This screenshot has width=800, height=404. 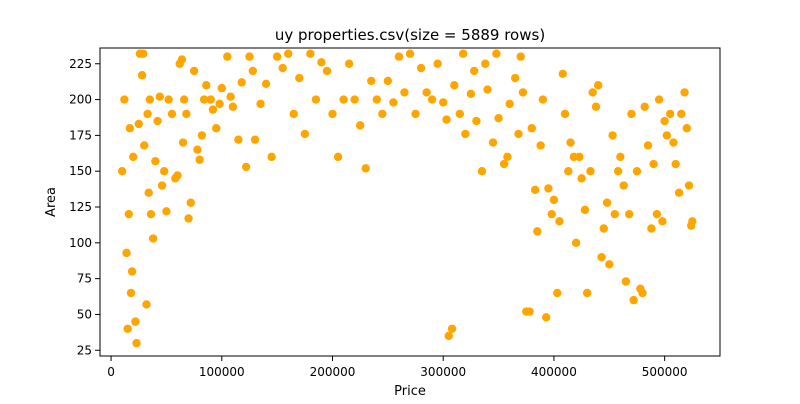 What do you see at coordinates (80, 100) in the screenshot?
I see `y-tick-label: 200` at bounding box center [80, 100].